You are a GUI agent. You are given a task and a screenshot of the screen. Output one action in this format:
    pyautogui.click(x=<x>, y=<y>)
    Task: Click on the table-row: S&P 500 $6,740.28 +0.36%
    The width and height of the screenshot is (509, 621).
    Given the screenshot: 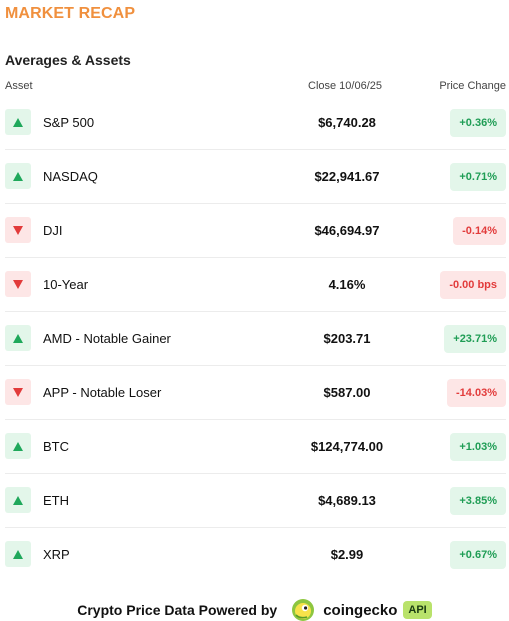 What is the action you would take?
    pyautogui.click(x=255, y=123)
    